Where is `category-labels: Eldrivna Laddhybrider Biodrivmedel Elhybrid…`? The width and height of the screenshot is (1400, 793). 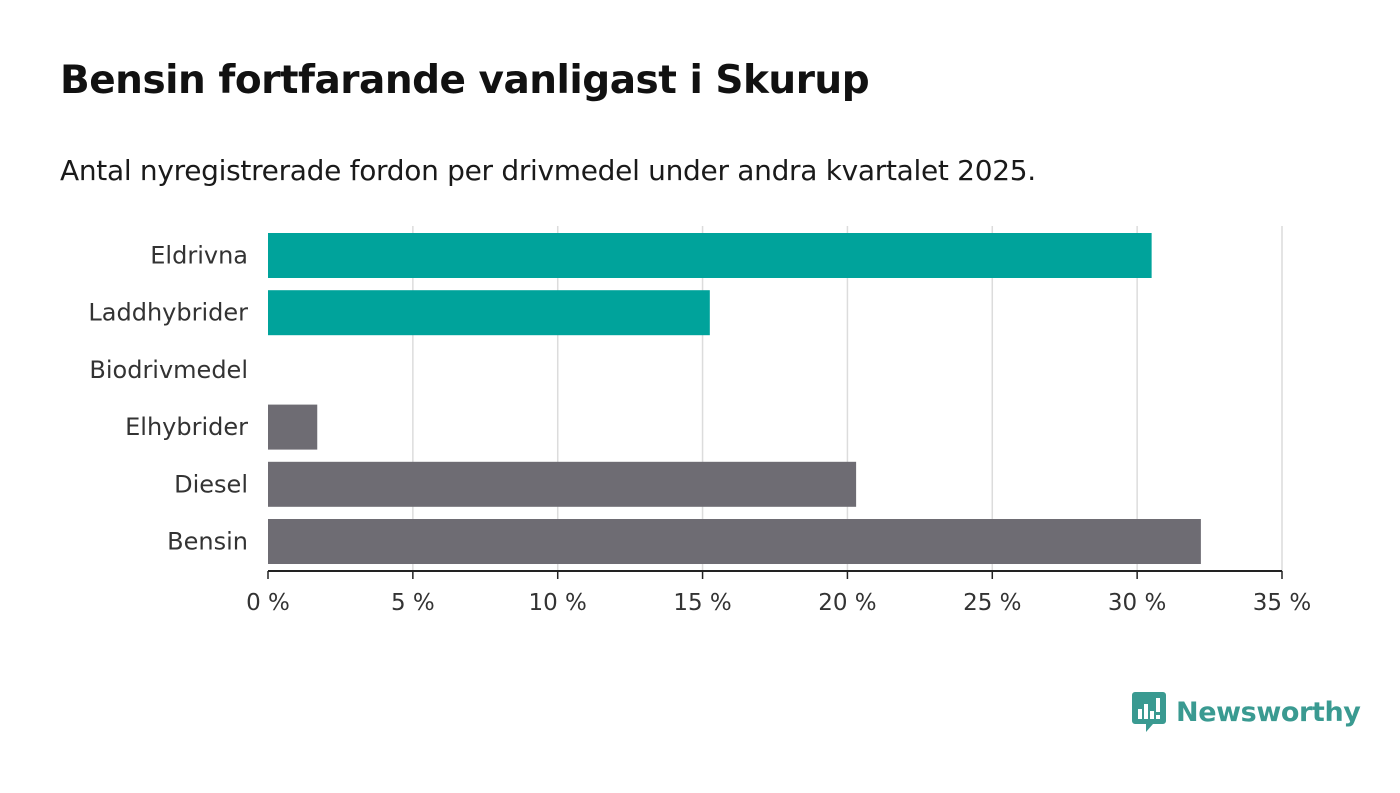 category-labels: Eldrivna Laddhybrider Biodrivmedel Elhybrid… is located at coordinates (168, 399).